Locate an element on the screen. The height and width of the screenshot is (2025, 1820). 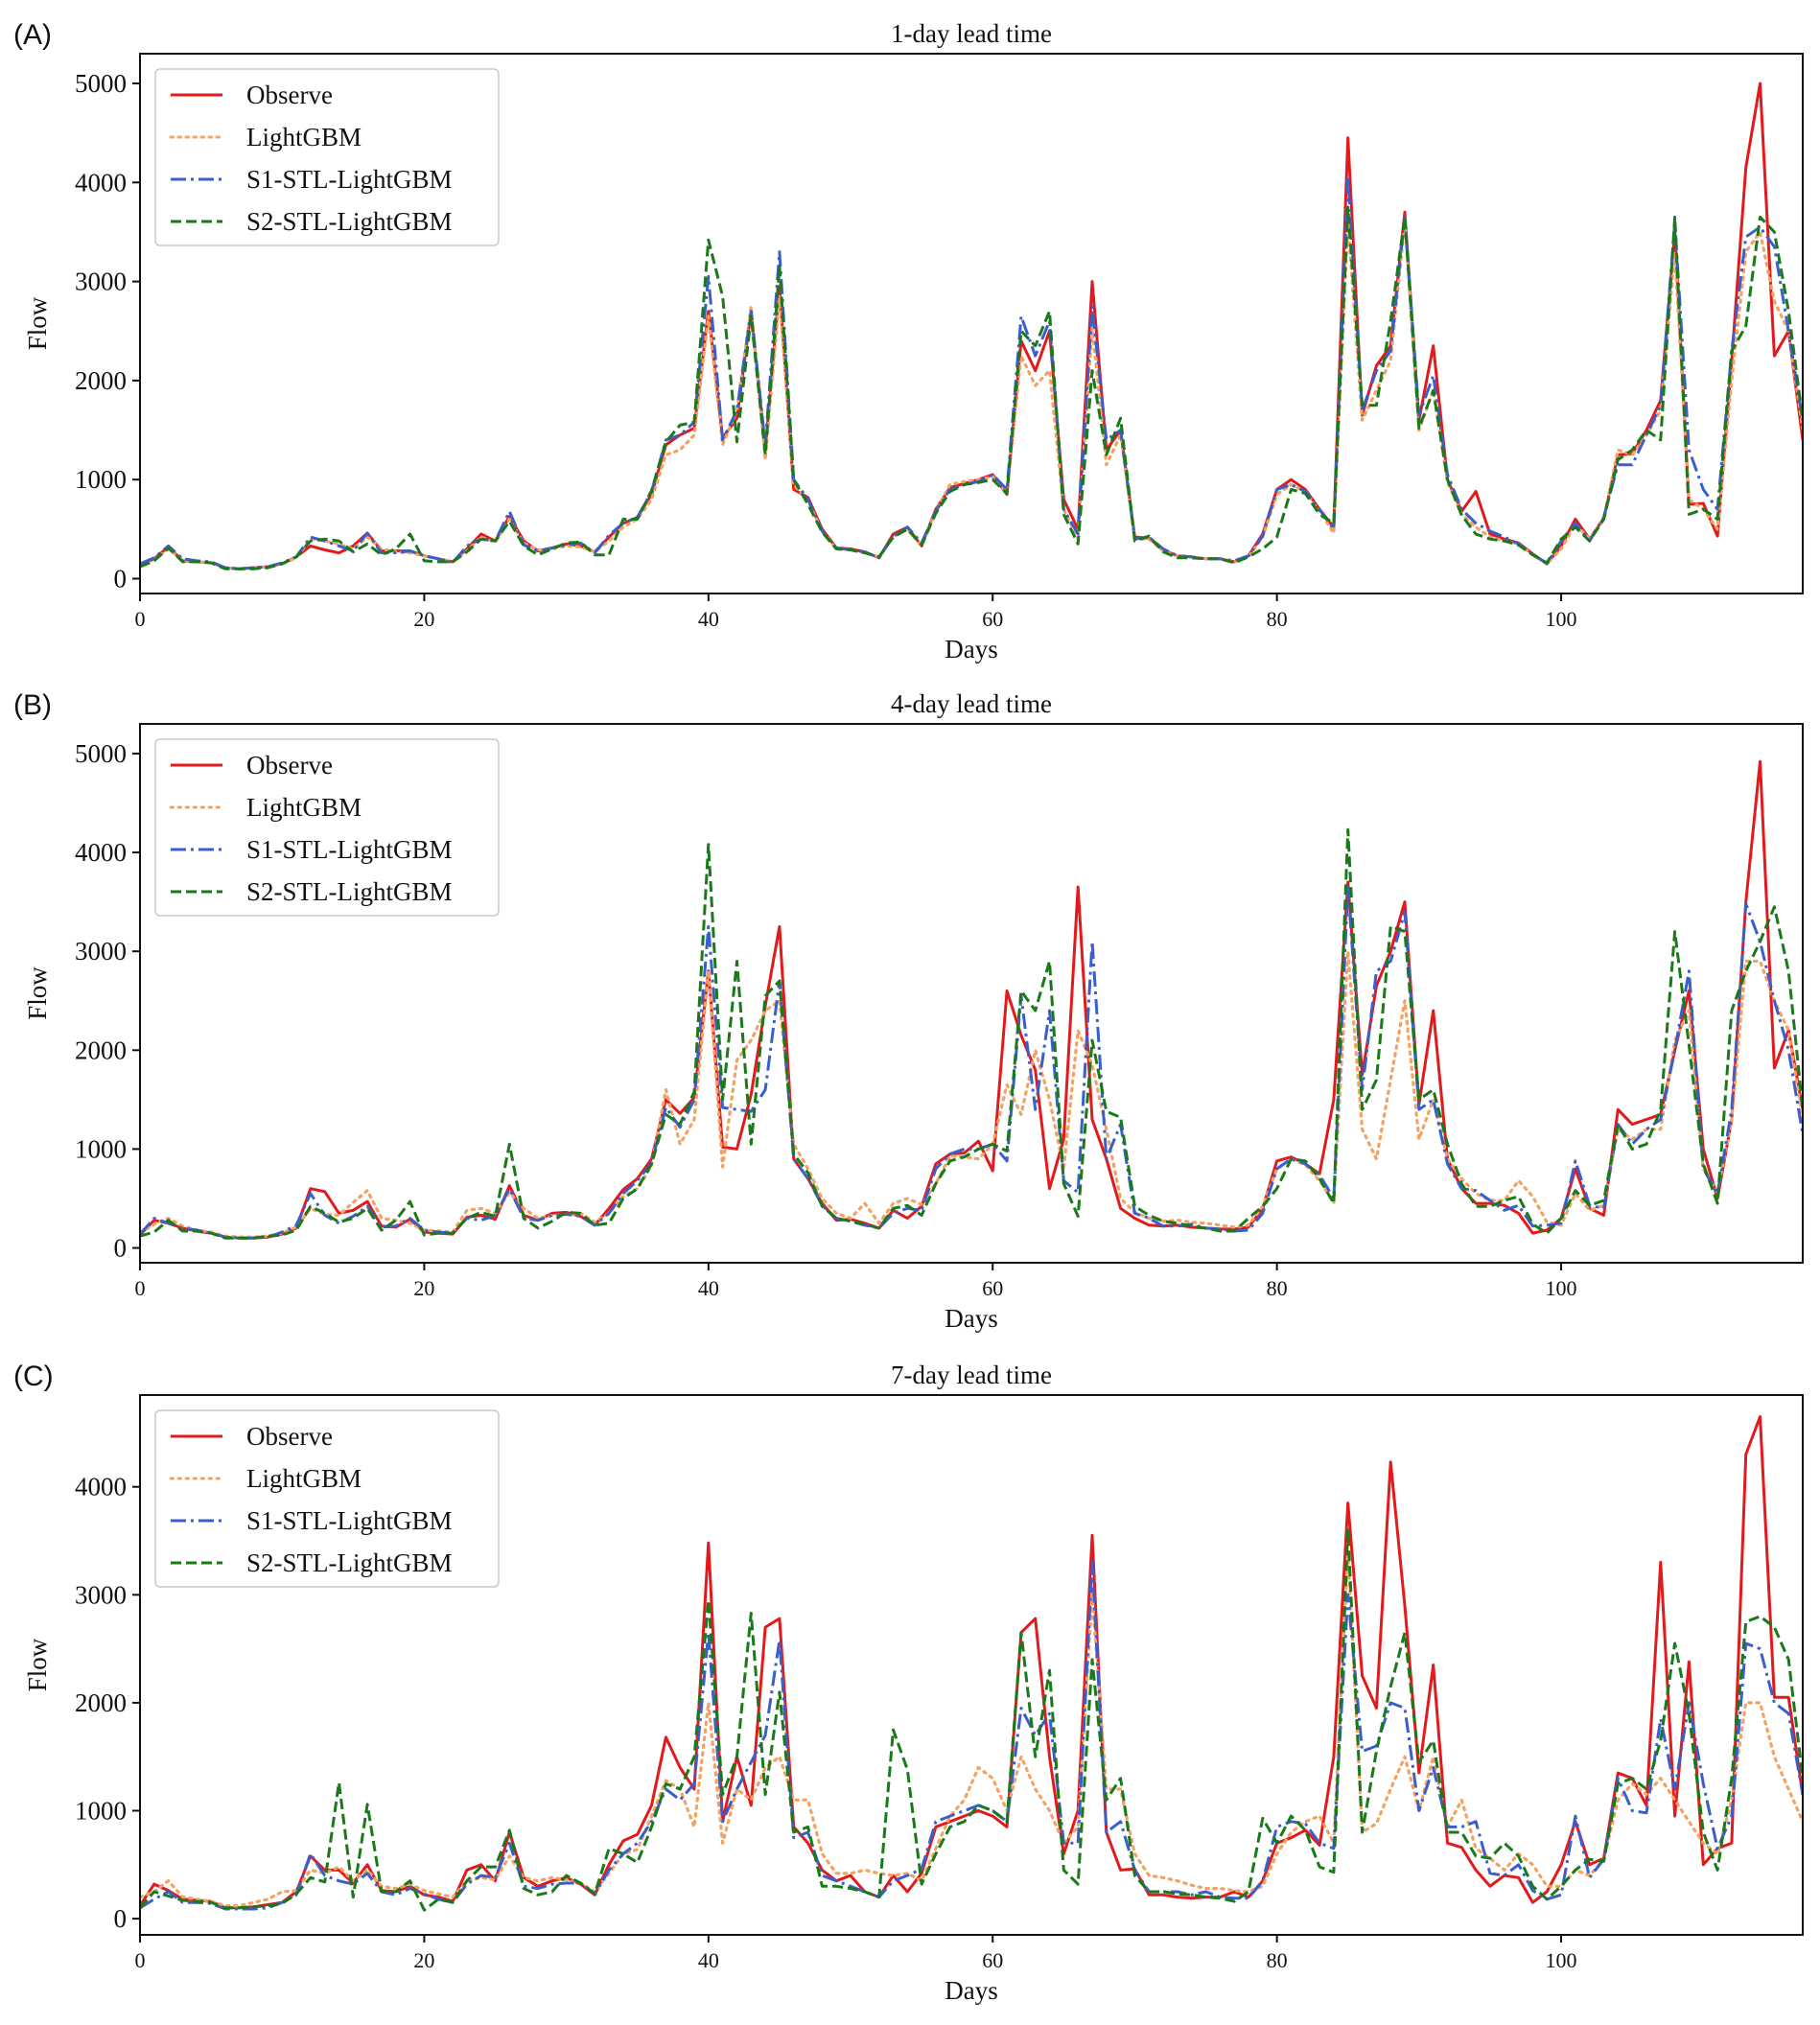
series-line-lightgbm is located at coordinates (971, 1094).